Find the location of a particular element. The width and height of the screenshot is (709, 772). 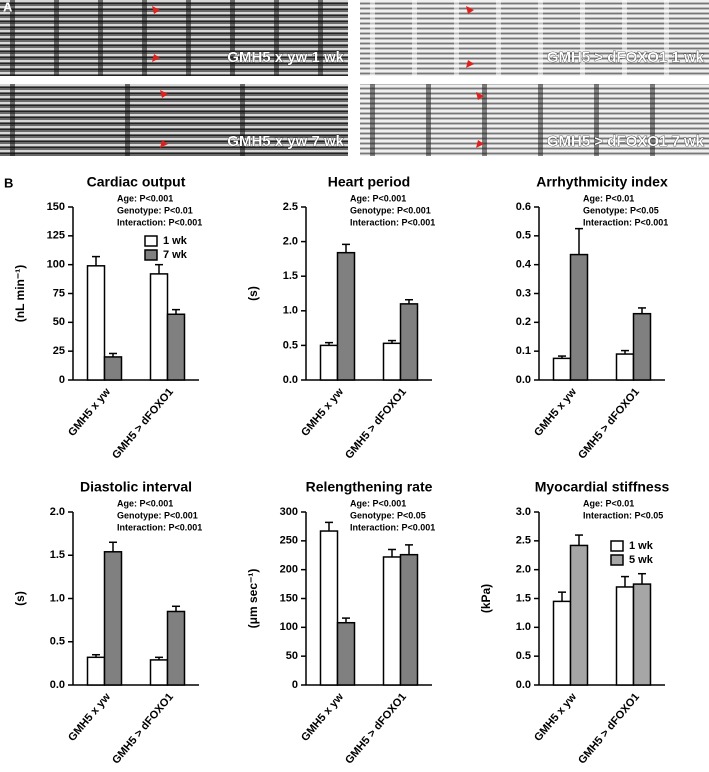

annotation: Genotype: P<0.01 is located at coordinates (155, 210).